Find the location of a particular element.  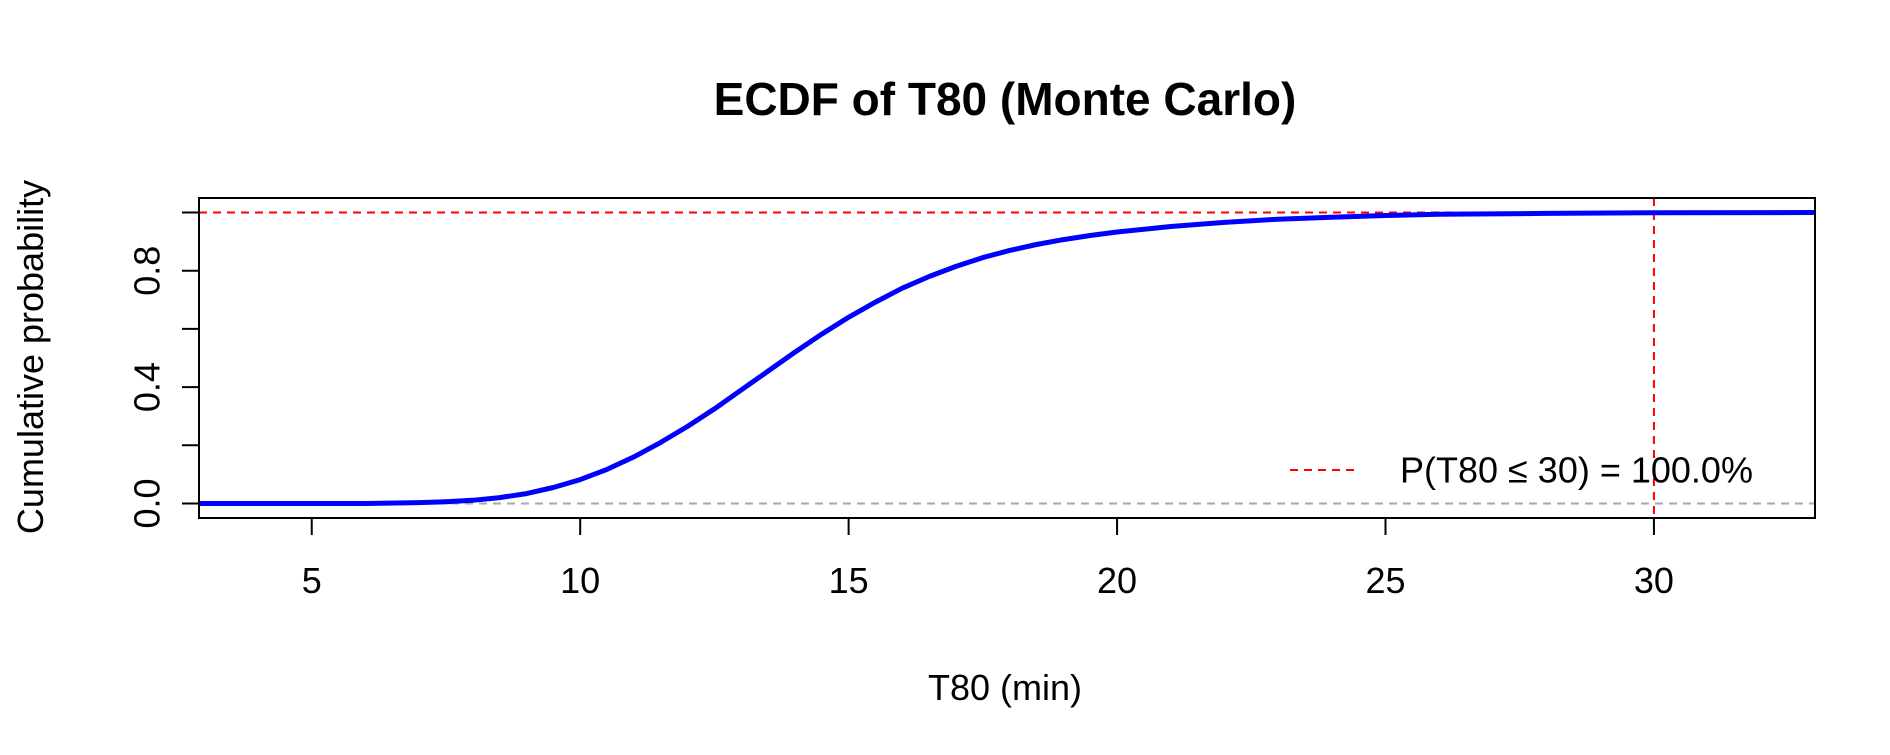

legend-entry-label: P(T80 ≤ 30) = 100.0% is located at coordinates (1576, 470).